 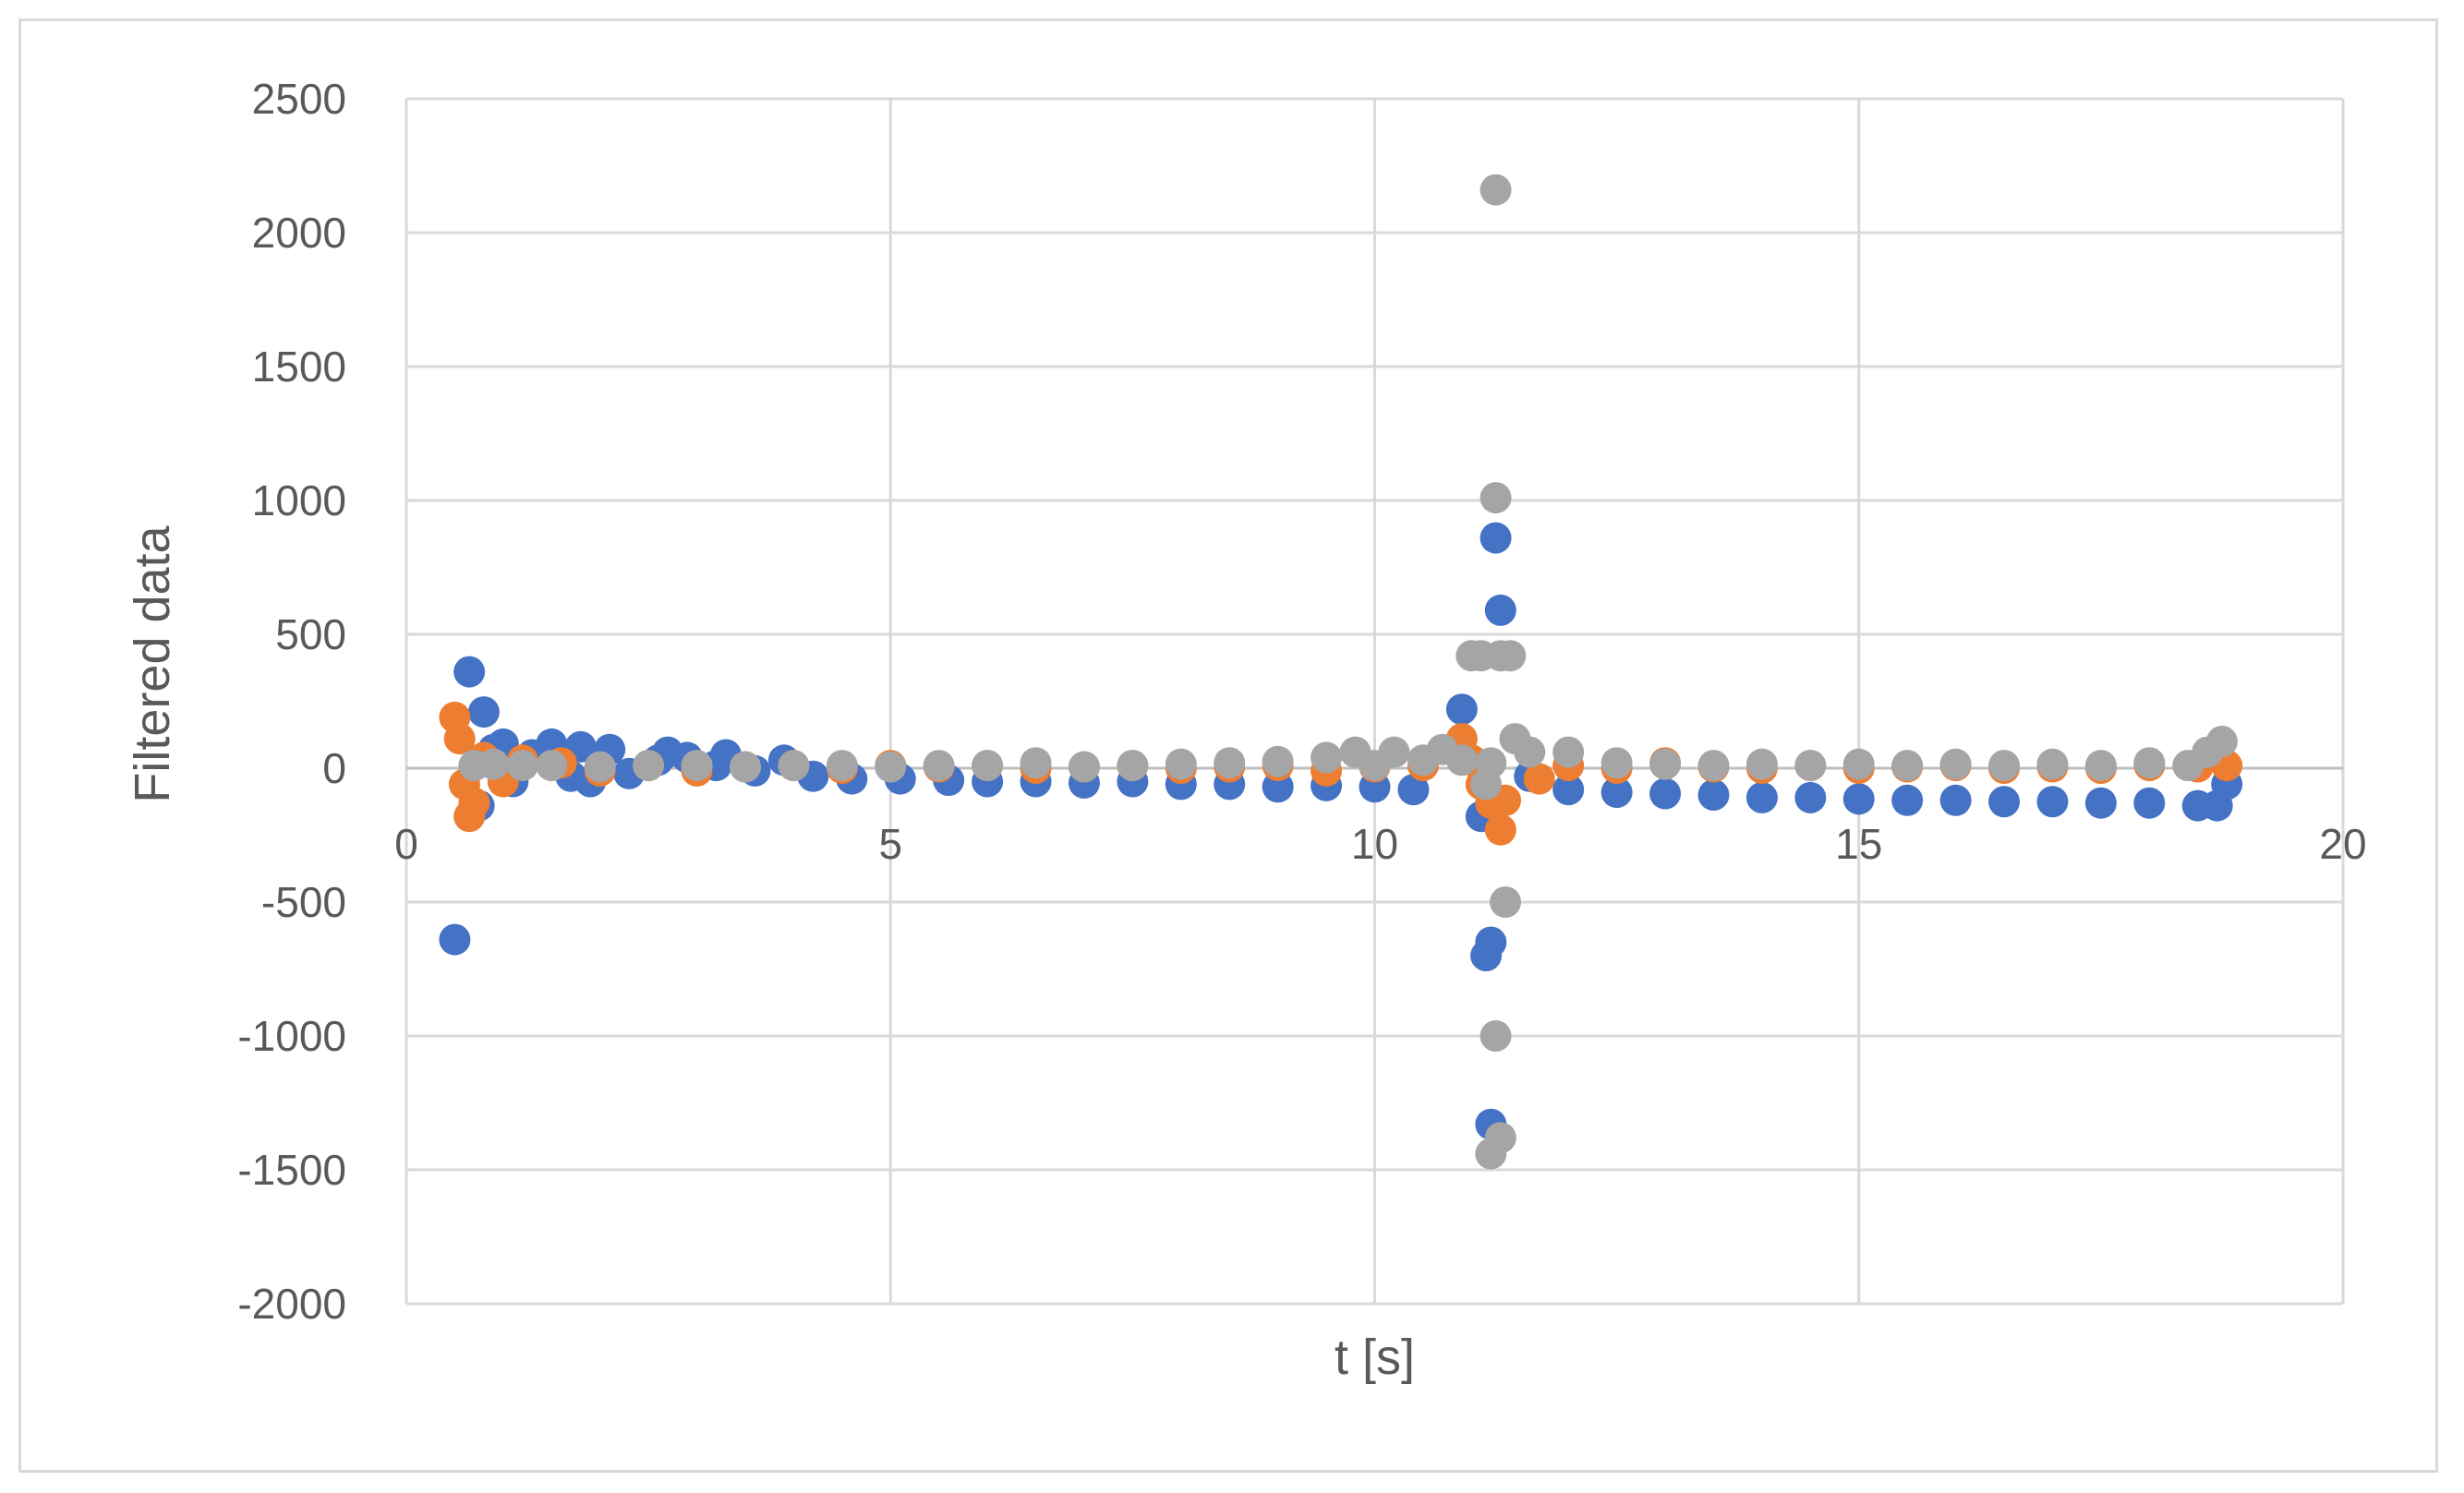 What do you see at coordinates (292, 1036) in the screenshot?
I see `y-tick-label: -1000` at bounding box center [292, 1036].